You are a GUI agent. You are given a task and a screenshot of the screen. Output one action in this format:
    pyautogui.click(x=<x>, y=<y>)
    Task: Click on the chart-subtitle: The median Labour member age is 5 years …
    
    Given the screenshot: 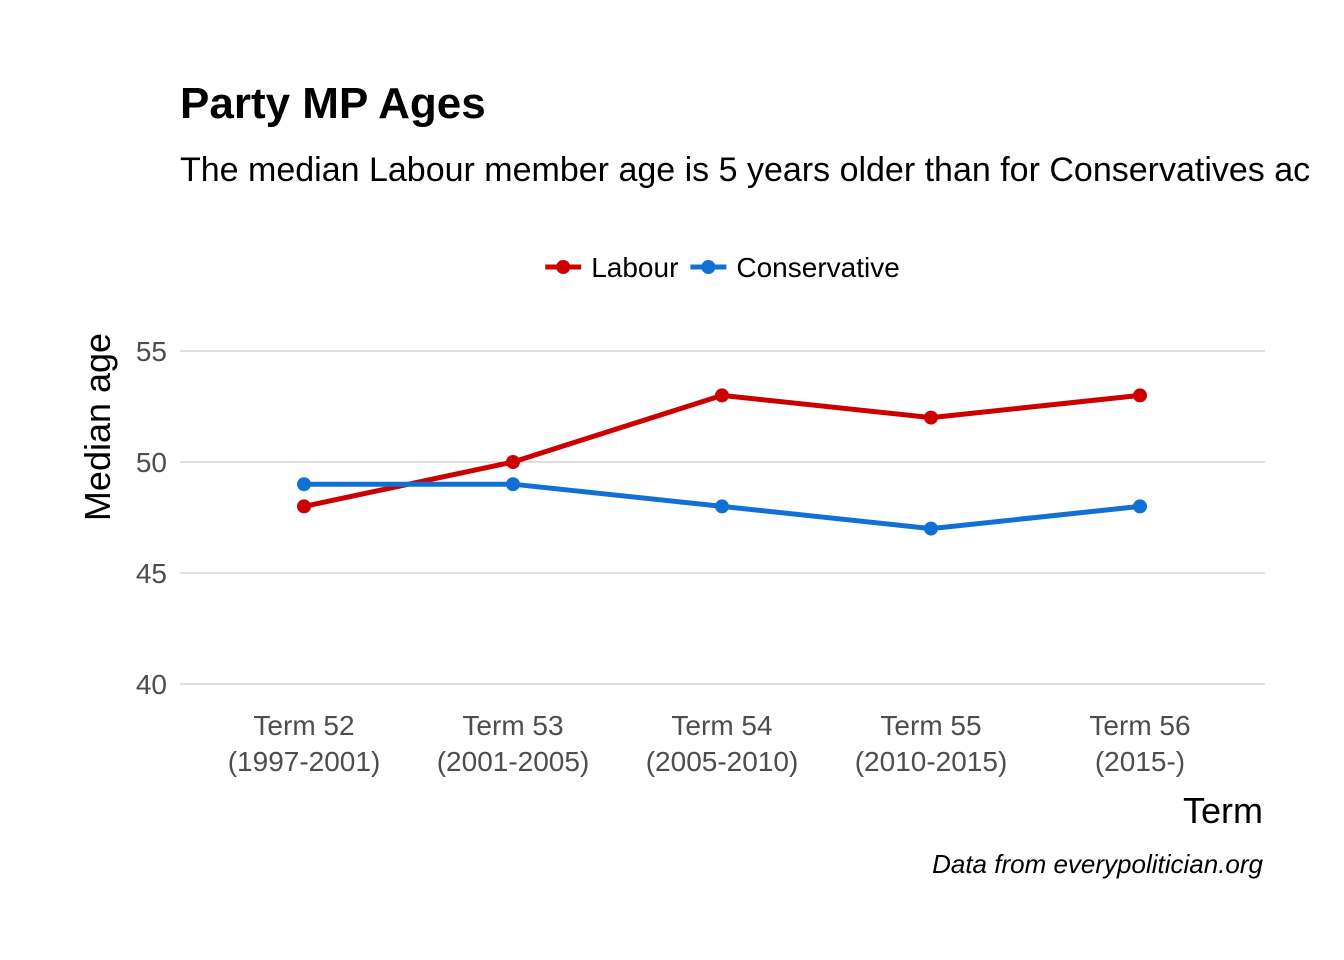 What is the action you would take?
    pyautogui.click(x=745, y=170)
    